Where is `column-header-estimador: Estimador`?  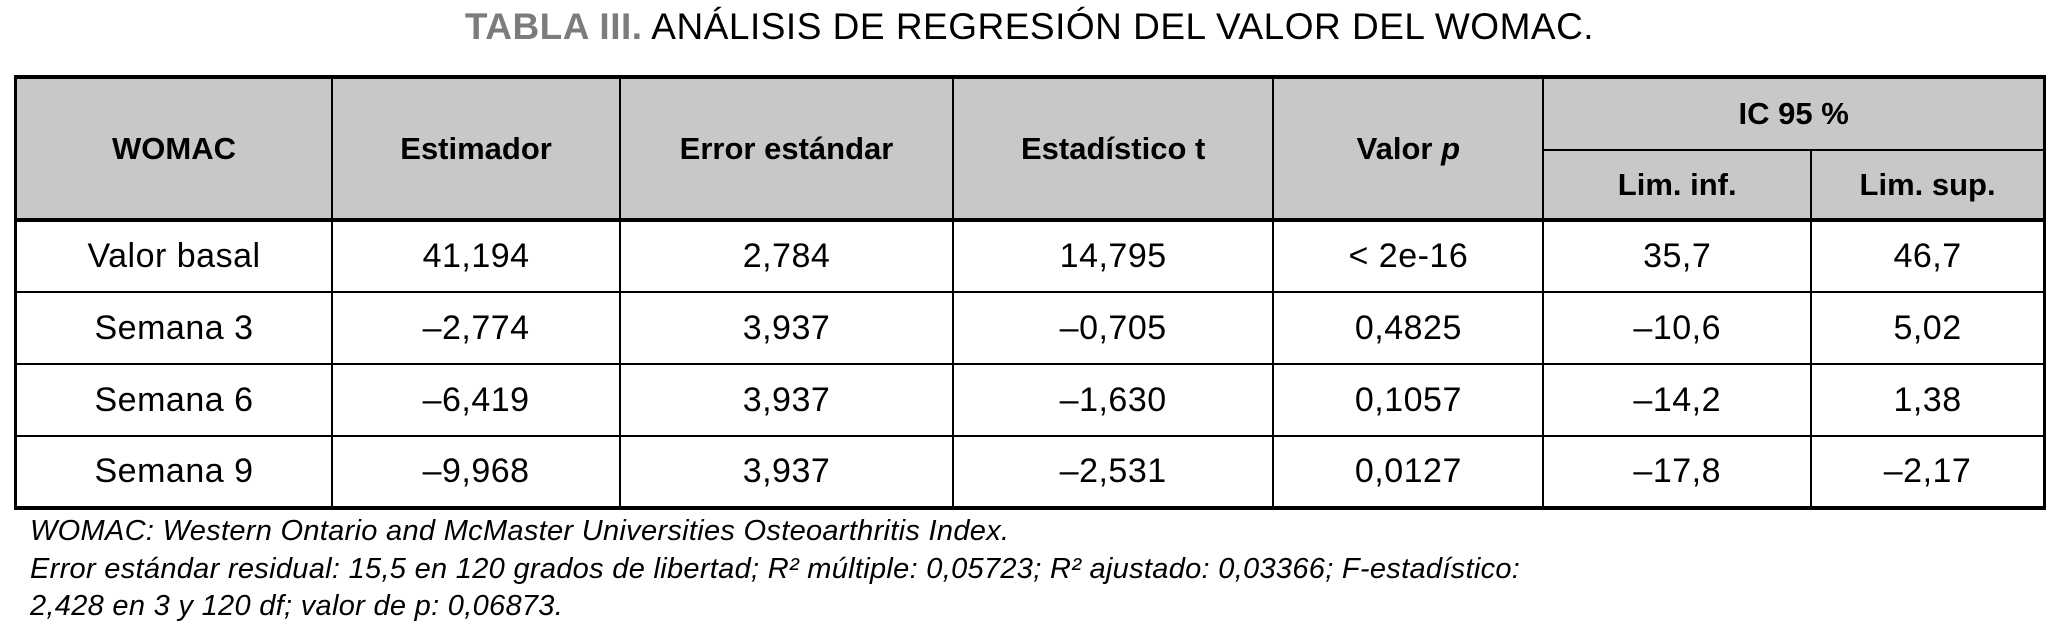
column-header-estimador: Estimador is located at coordinates (476, 148).